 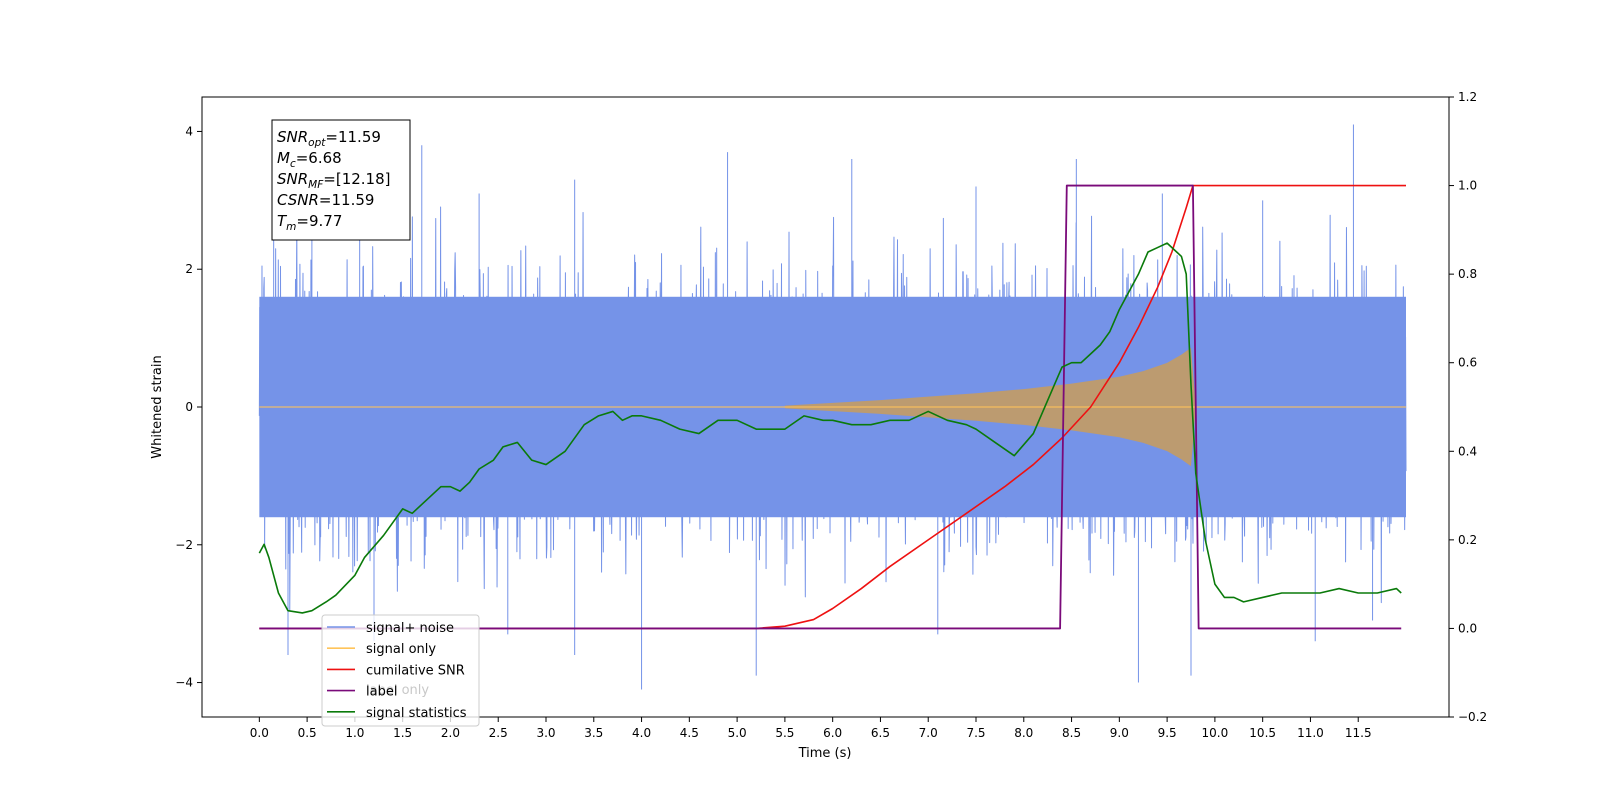 I want to click on x-tick-label: 7.5, so click(x=975, y=733).